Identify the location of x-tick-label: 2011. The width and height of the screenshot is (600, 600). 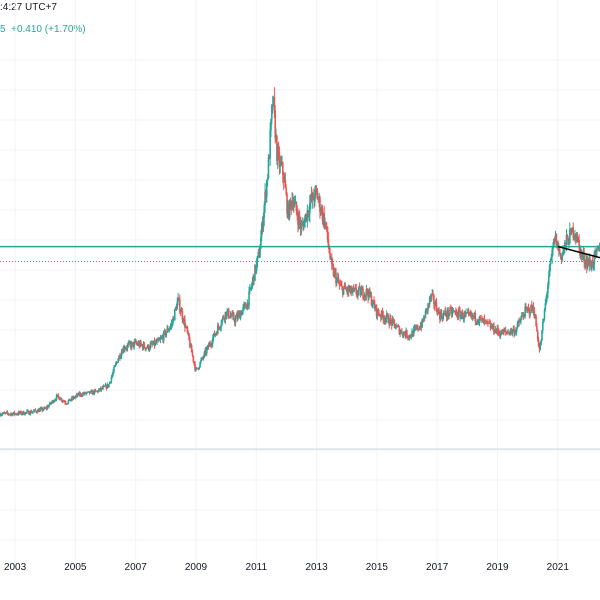
(257, 567).